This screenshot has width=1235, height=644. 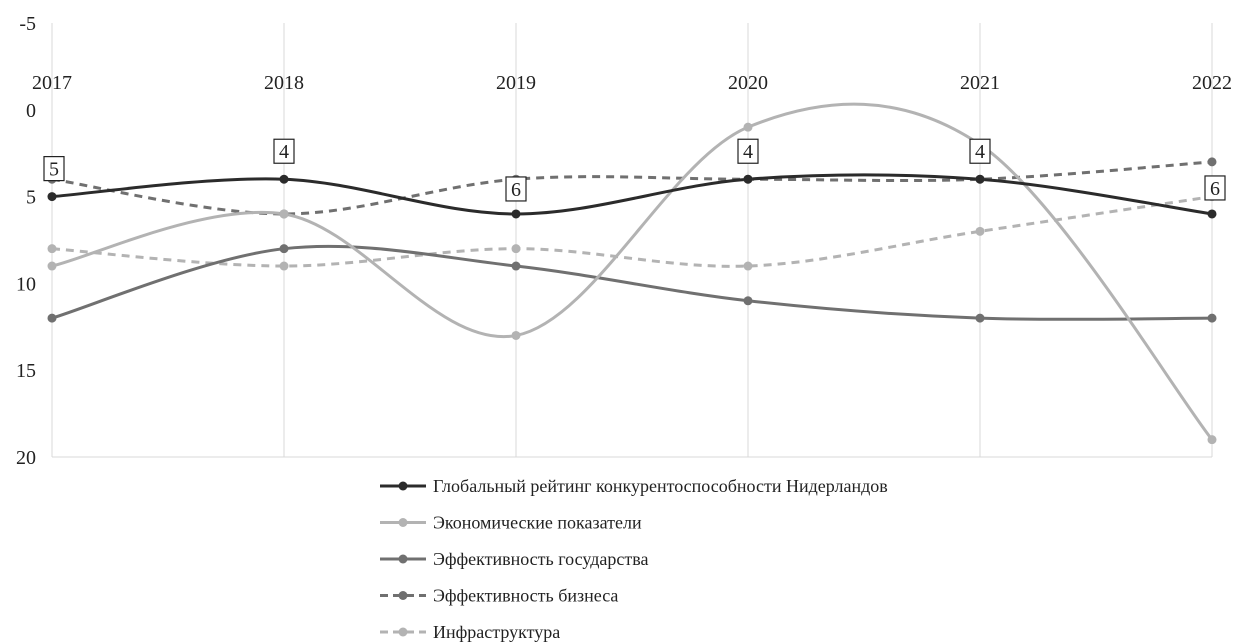 What do you see at coordinates (748, 179) in the screenshot?
I see `data-point-s0-2020` at bounding box center [748, 179].